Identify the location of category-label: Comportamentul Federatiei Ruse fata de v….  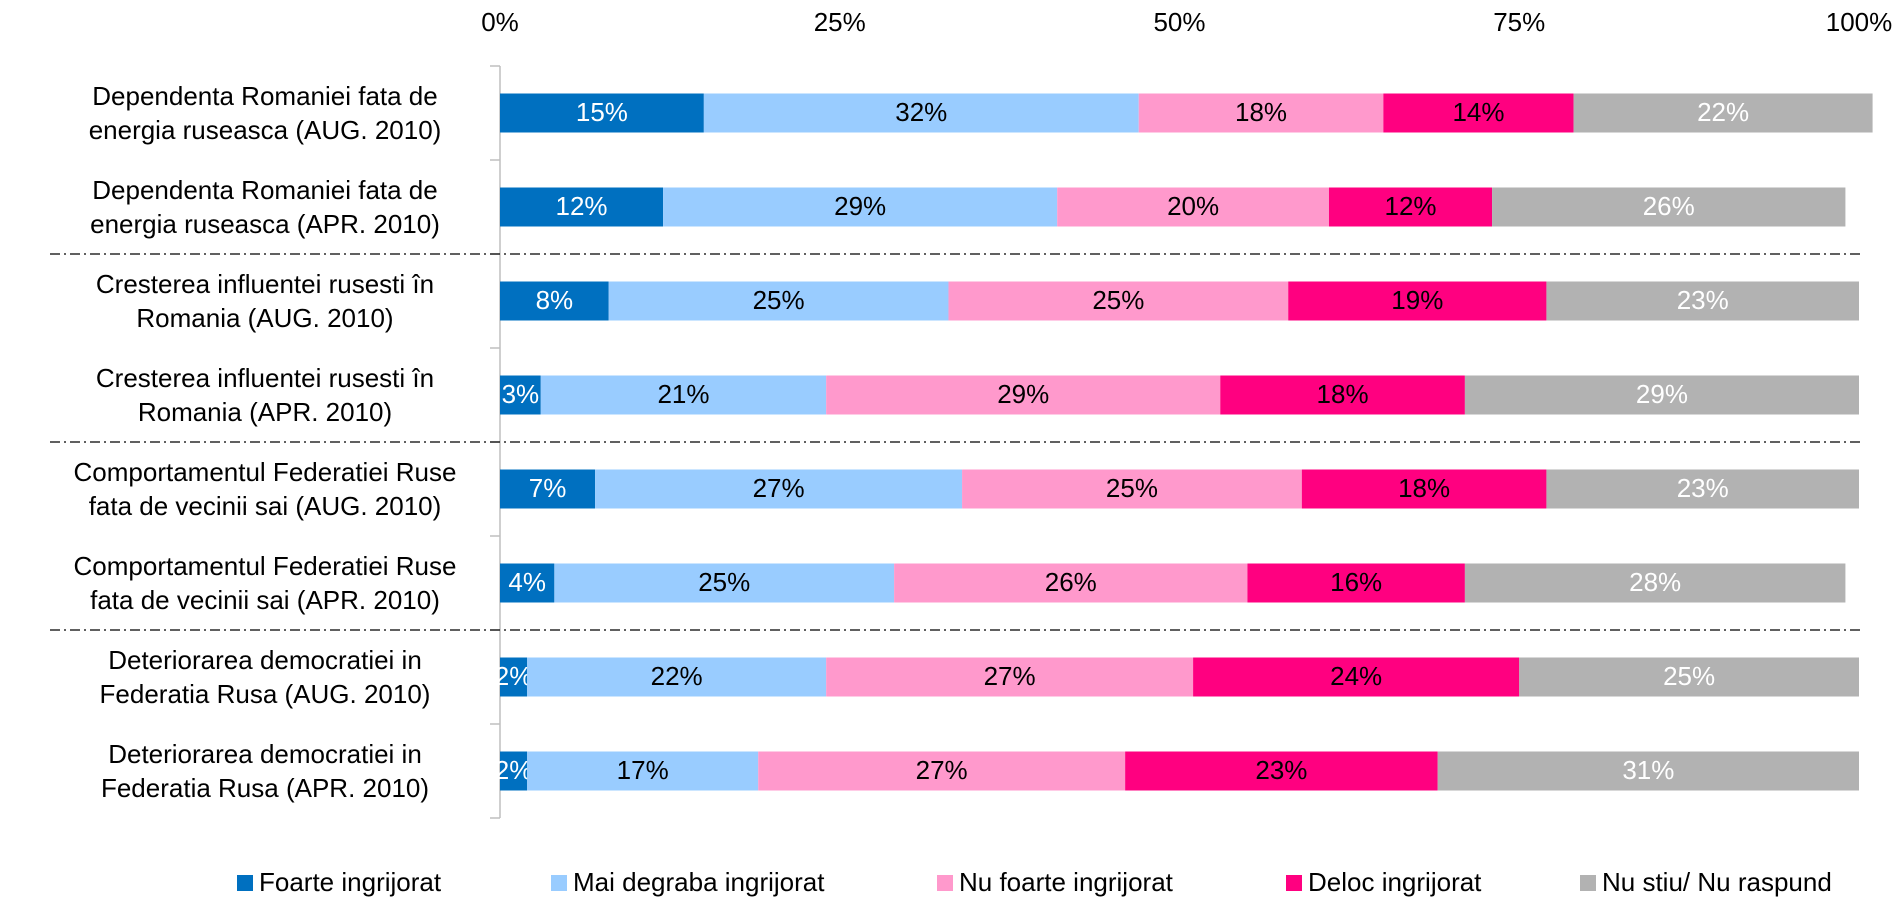
(265, 583).